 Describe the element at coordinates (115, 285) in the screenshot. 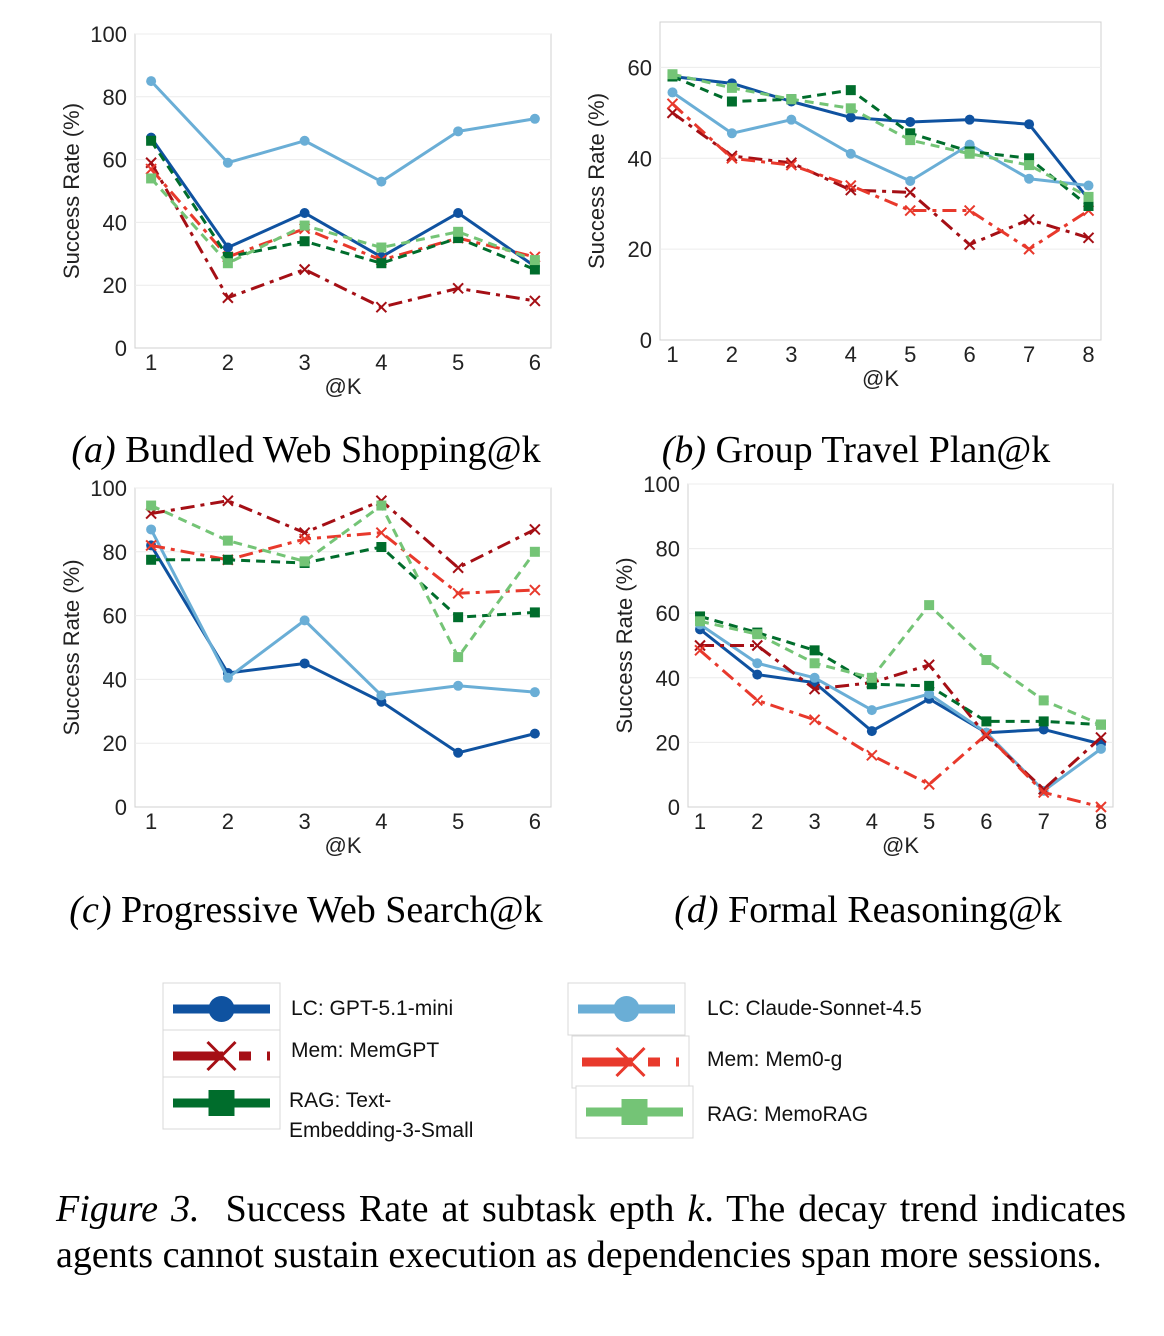

I see `y-tick-label: 20` at that location.